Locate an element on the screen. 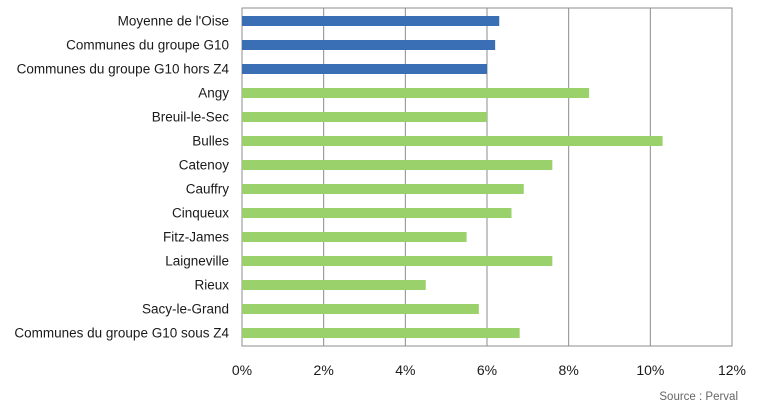  x-tick-label: 10% is located at coordinates (650, 370).